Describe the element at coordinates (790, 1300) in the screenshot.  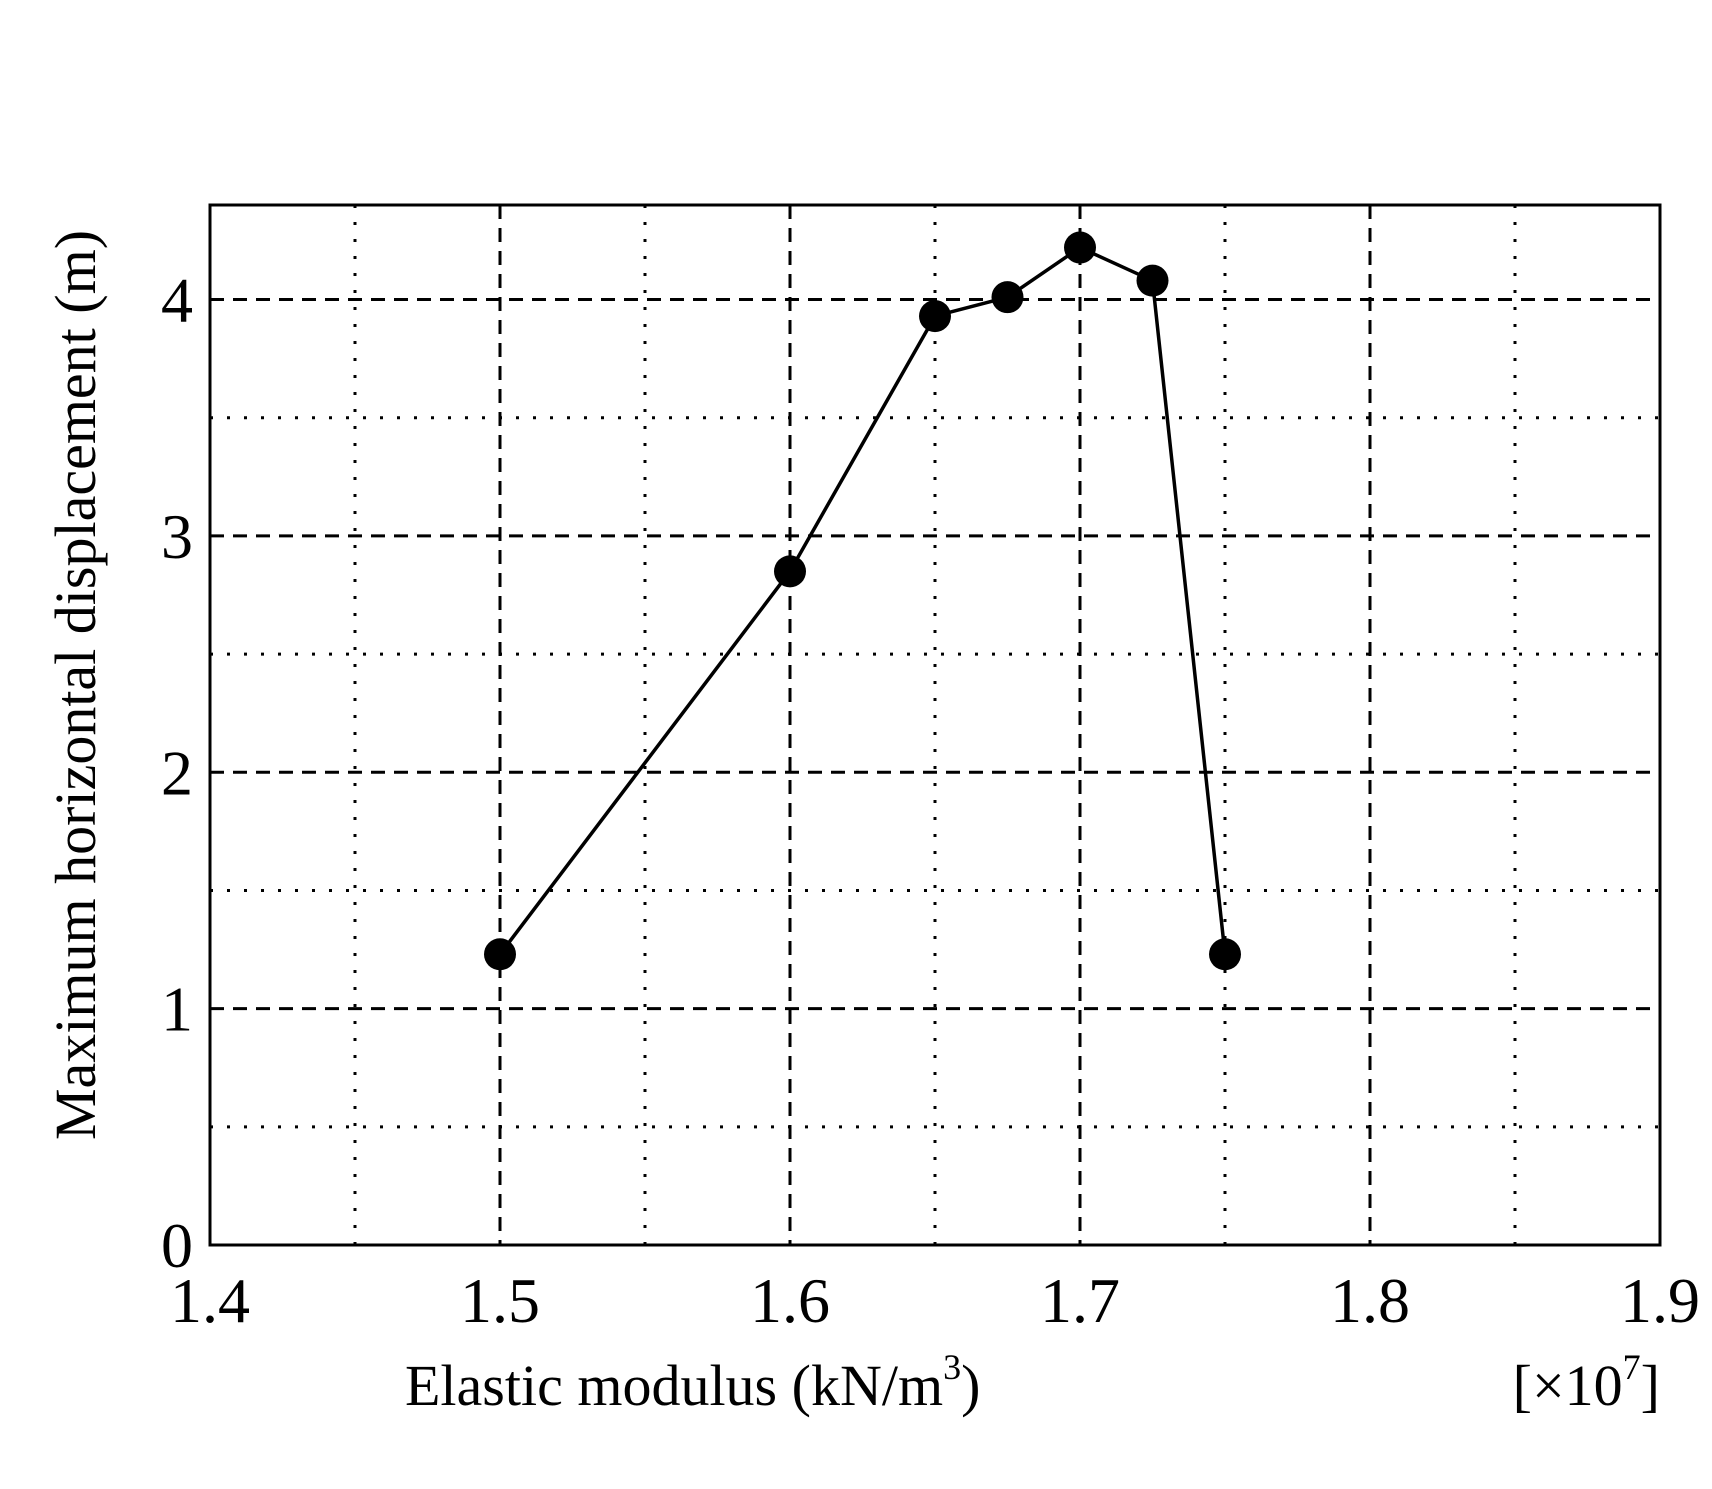
I see `x-tick-label: 1.6` at that location.